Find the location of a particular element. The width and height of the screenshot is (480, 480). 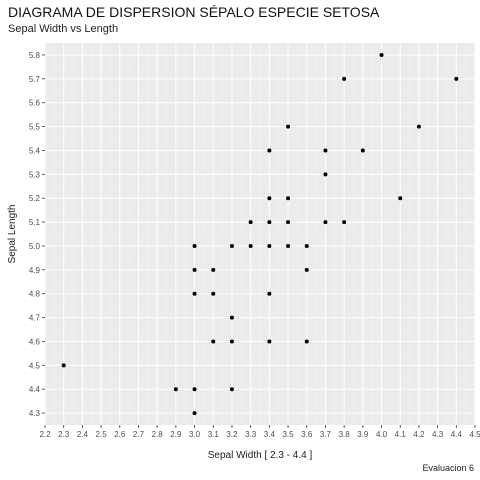

x-tick-label: 3.5 is located at coordinates (288, 434).